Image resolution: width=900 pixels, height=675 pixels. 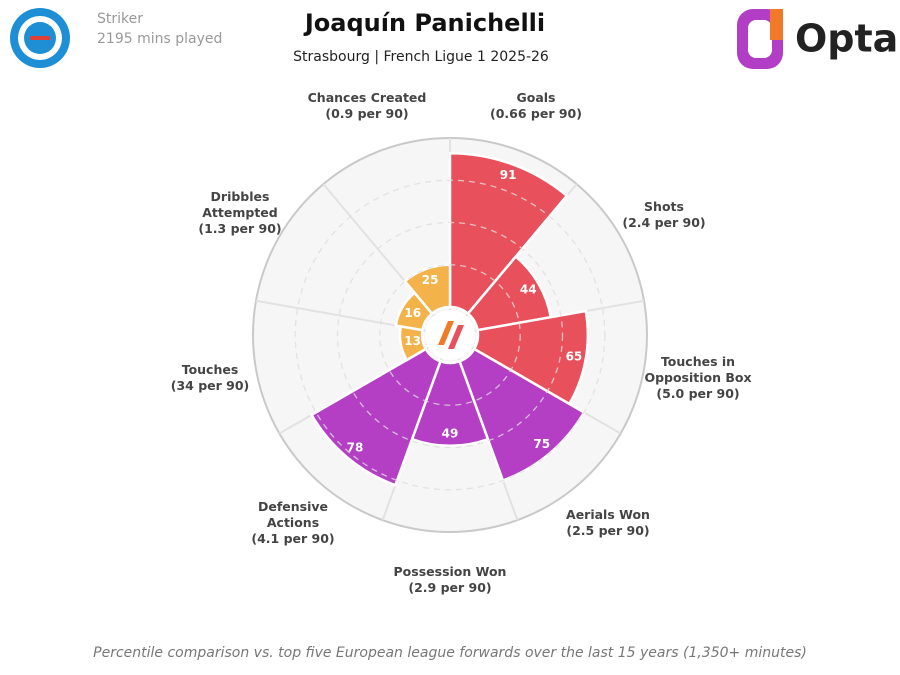 I want to click on value-label: 65, so click(x=574, y=356).